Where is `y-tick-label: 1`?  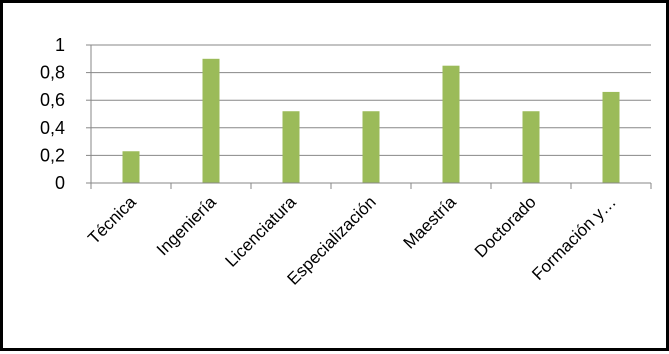 y-tick-label: 1 is located at coordinates (60, 45).